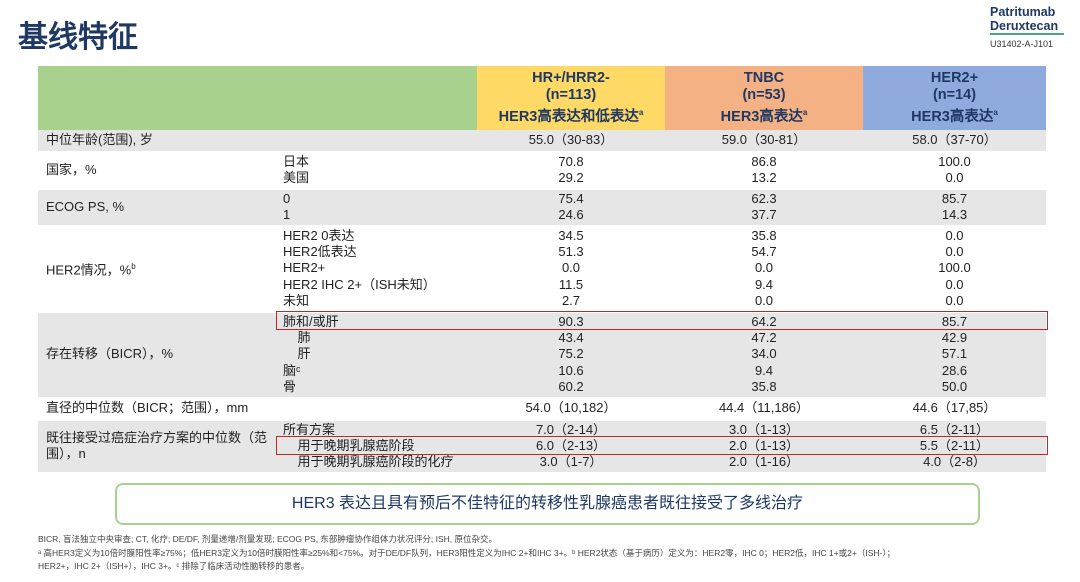  What do you see at coordinates (547, 504) in the screenshot?
I see `key-message-callout: HER3 表达且具有预后不佳特征的转移性乳腺癌患者既往接受了多线治疗` at bounding box center [547, 504].